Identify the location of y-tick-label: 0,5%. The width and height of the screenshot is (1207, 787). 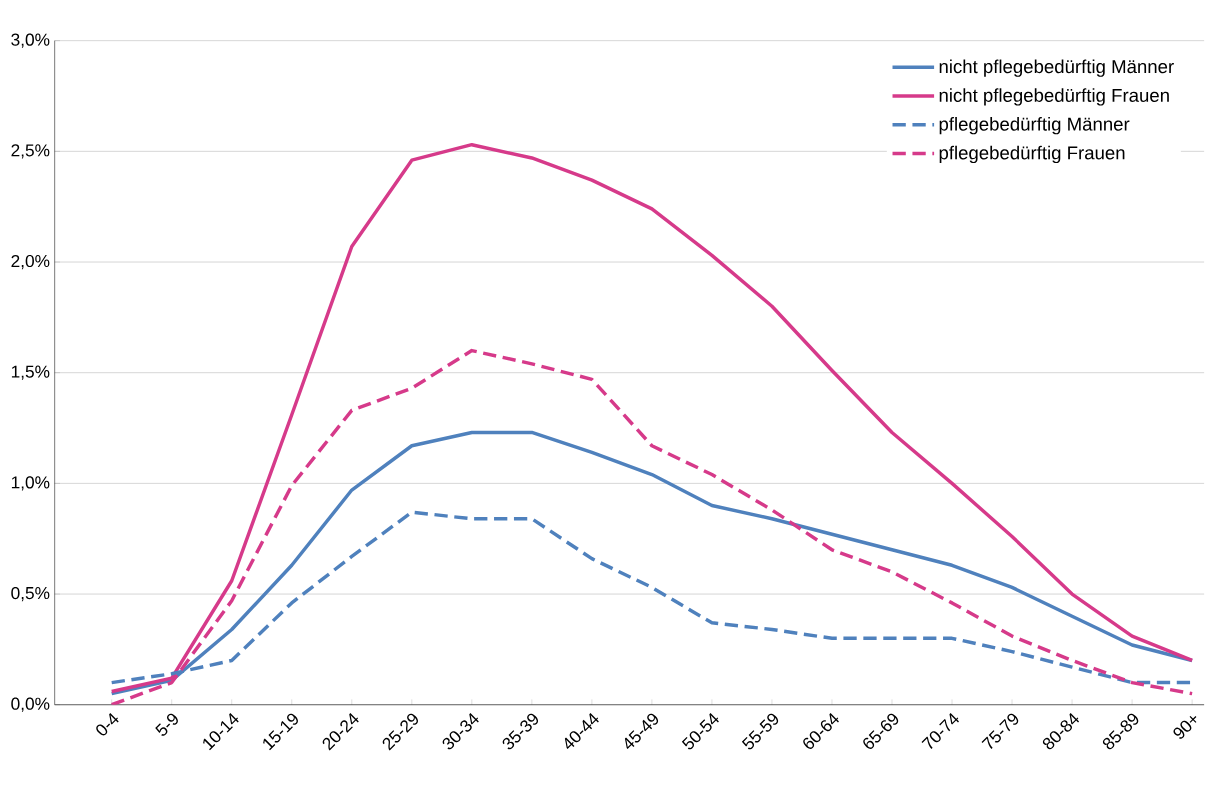
(30, 594).